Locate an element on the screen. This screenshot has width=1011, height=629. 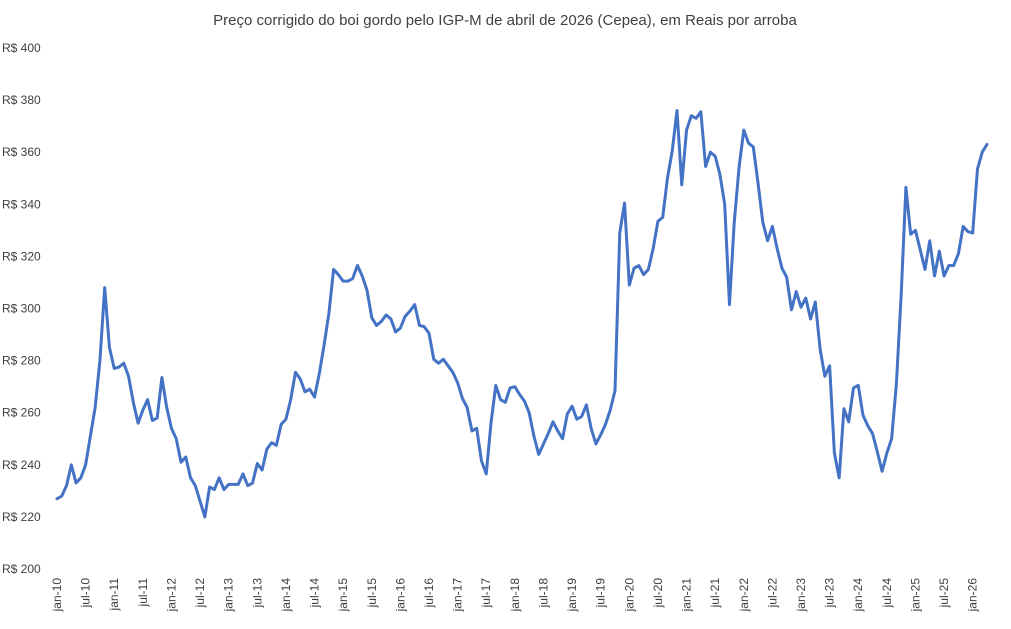
x-tick-label: jul-23 is located at coordinates (830, 593).